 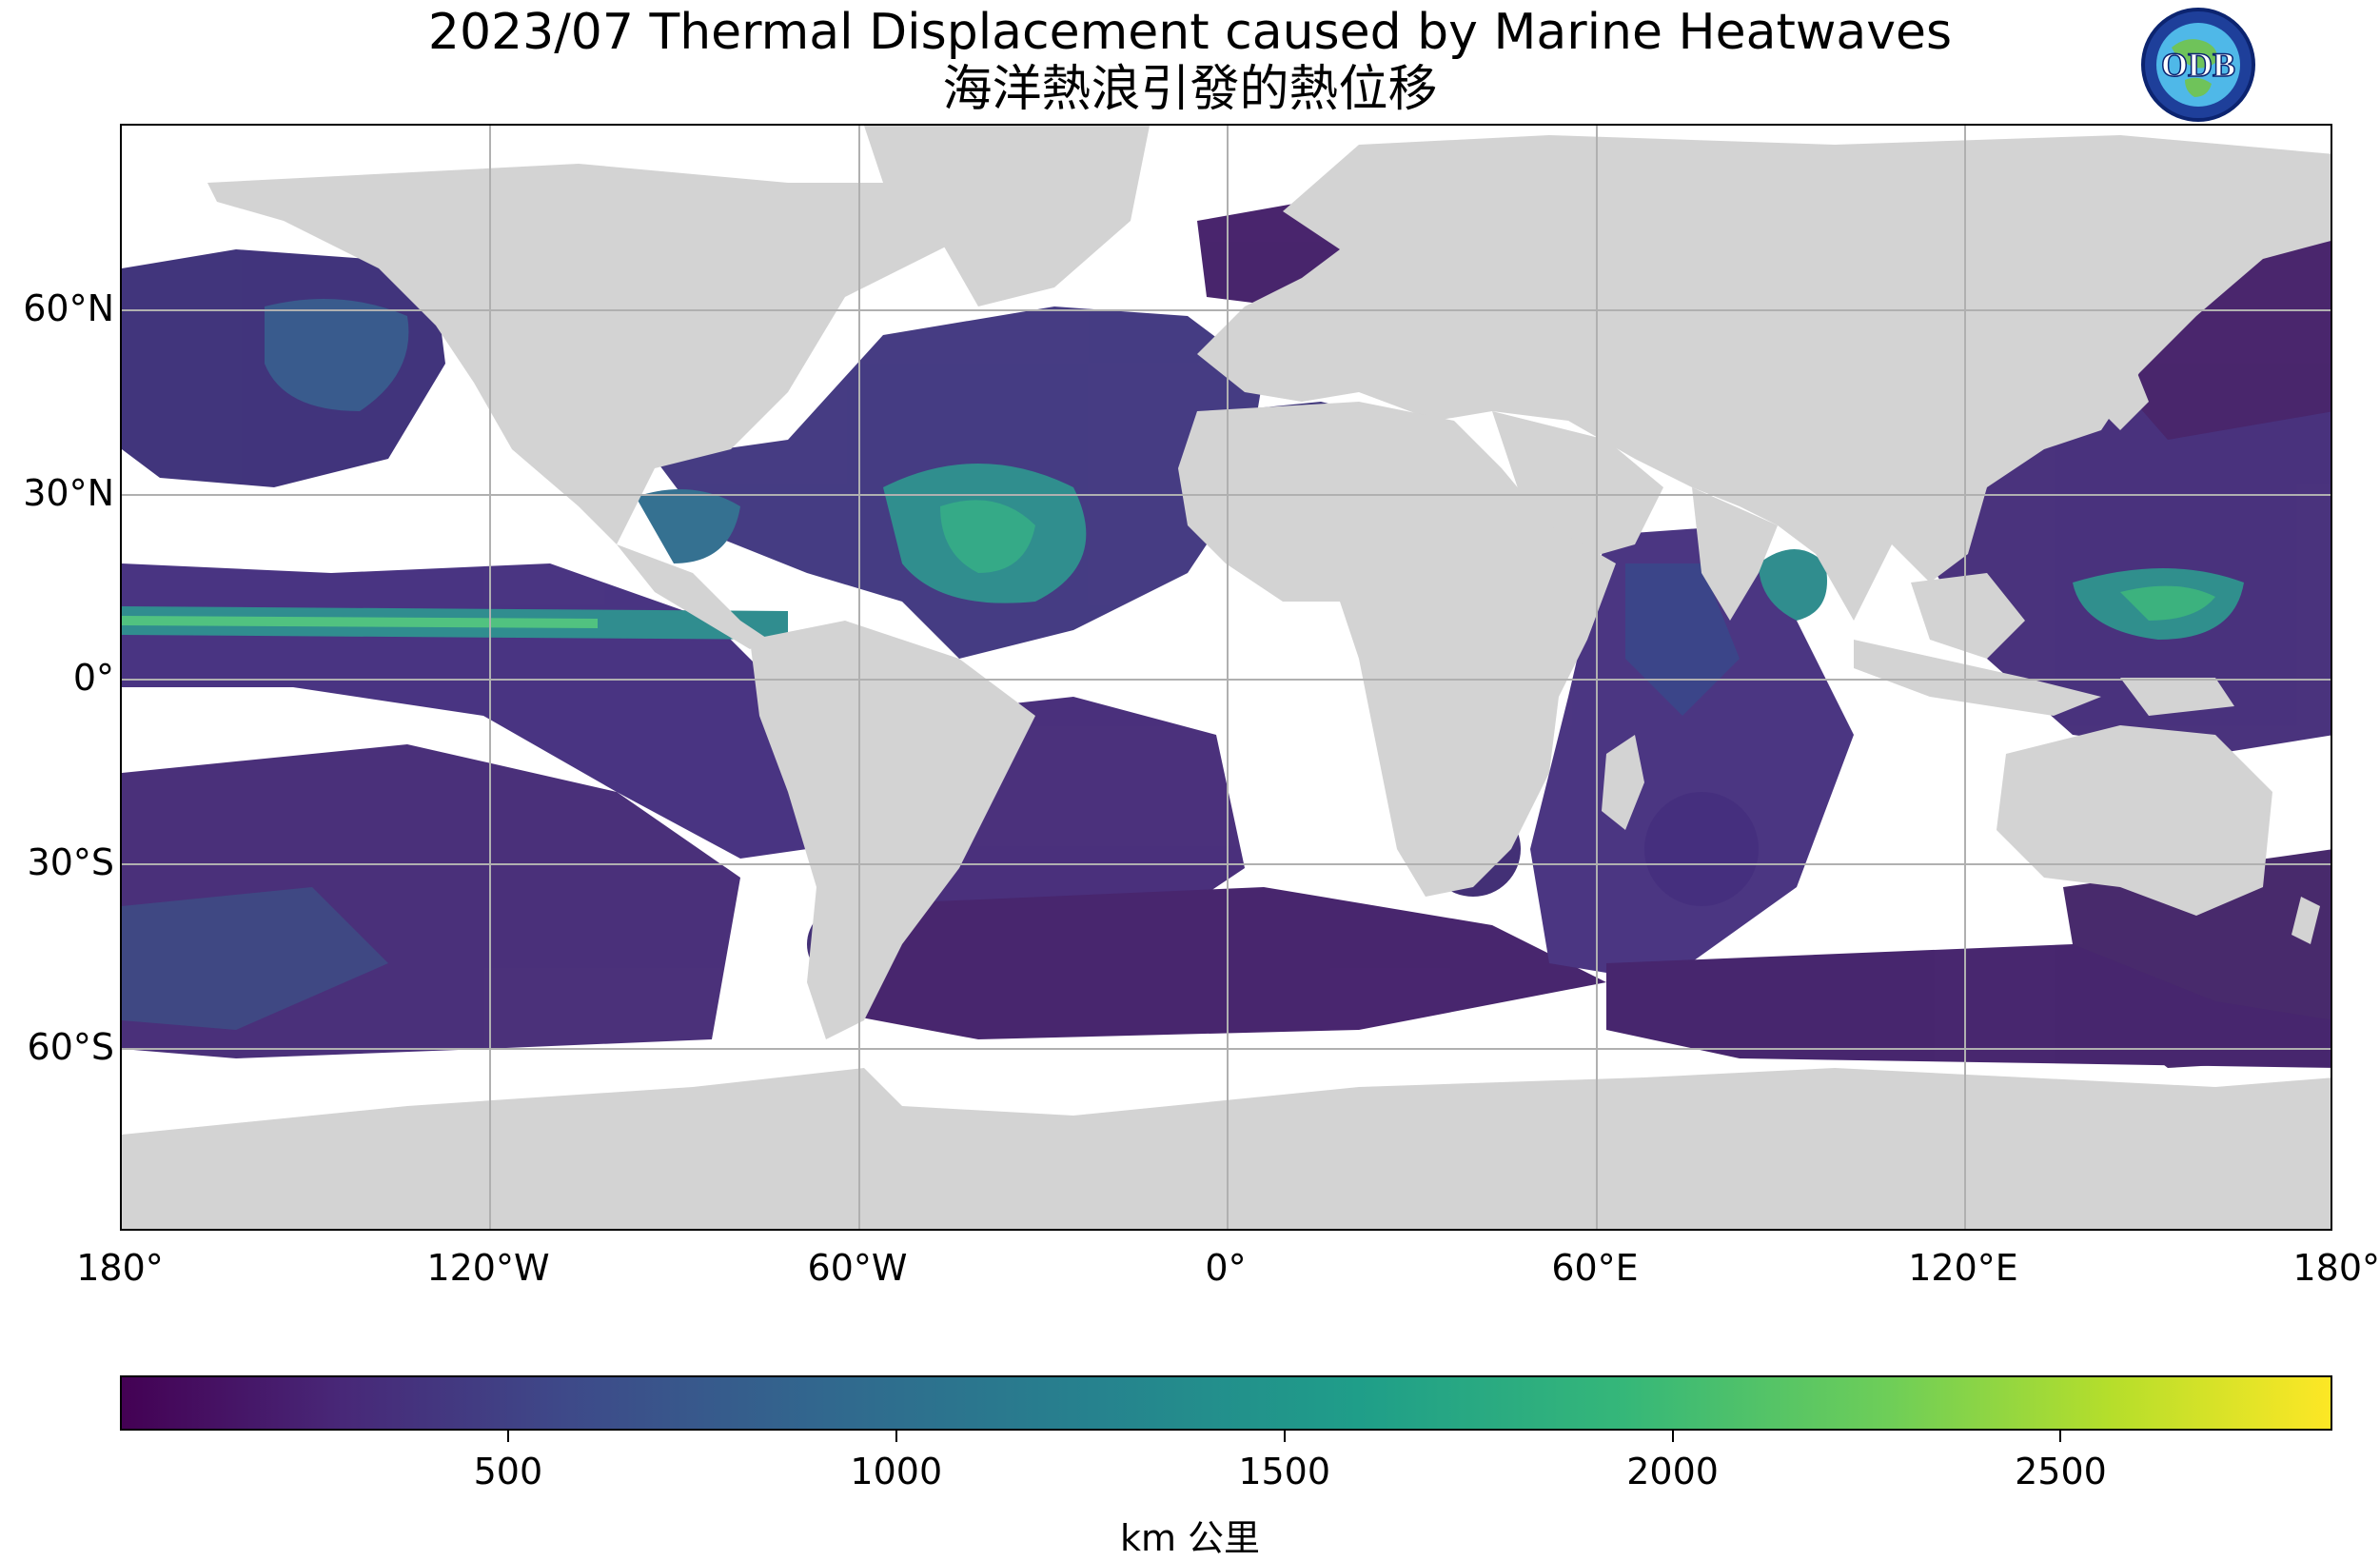 What do you see at coordinates (1226, 1403) in the screenshot?
I see `colorbar` at bounding box center [1226, 1403].